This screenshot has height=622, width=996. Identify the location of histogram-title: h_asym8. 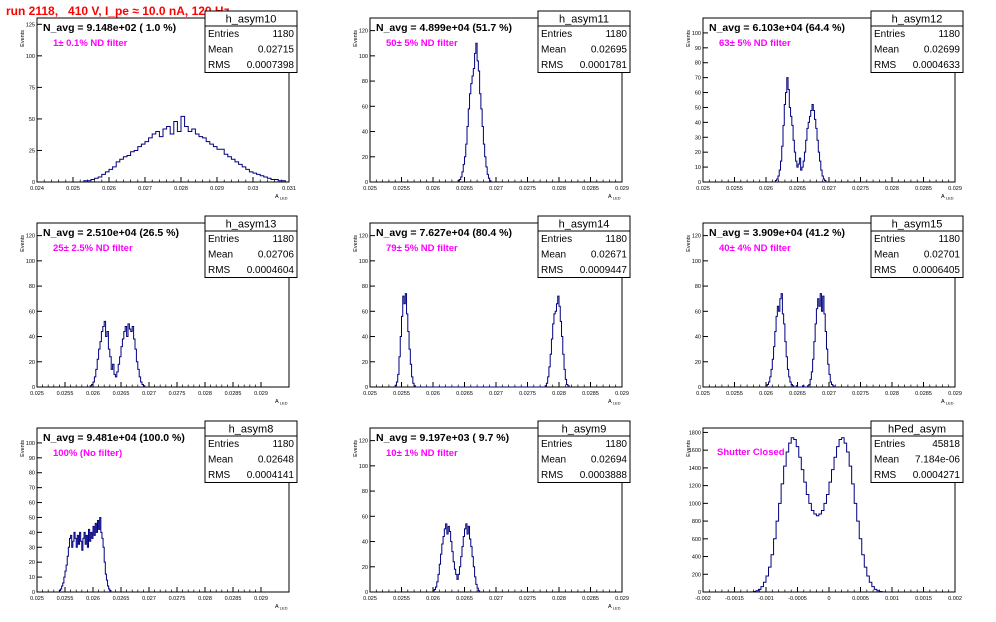
(251, 430).